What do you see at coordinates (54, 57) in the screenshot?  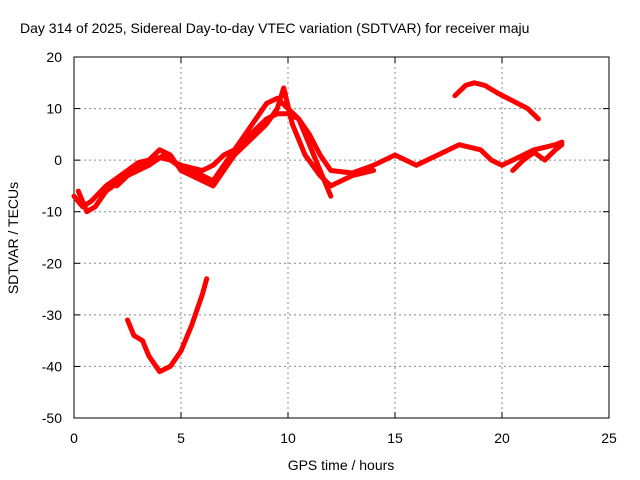 I see `y-tick-label: 20` at bounding box center [54, 57].